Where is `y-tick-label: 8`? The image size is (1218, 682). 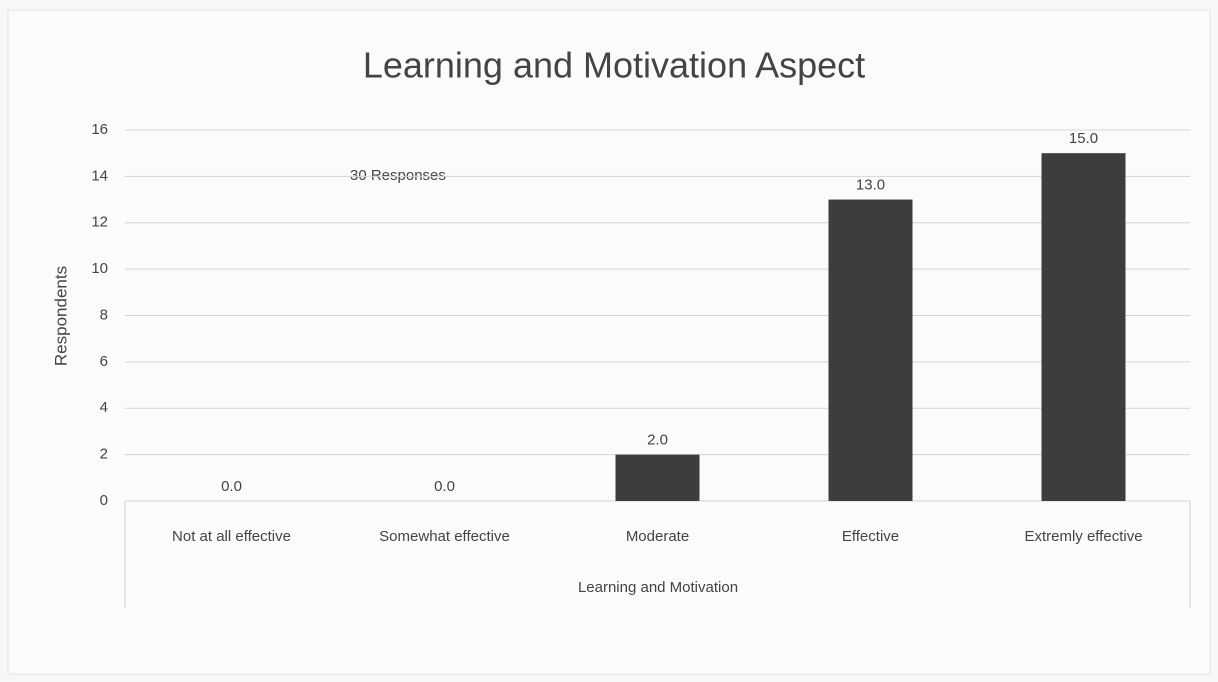 y-tick-label: 8 is located at coordinates (104, 314).